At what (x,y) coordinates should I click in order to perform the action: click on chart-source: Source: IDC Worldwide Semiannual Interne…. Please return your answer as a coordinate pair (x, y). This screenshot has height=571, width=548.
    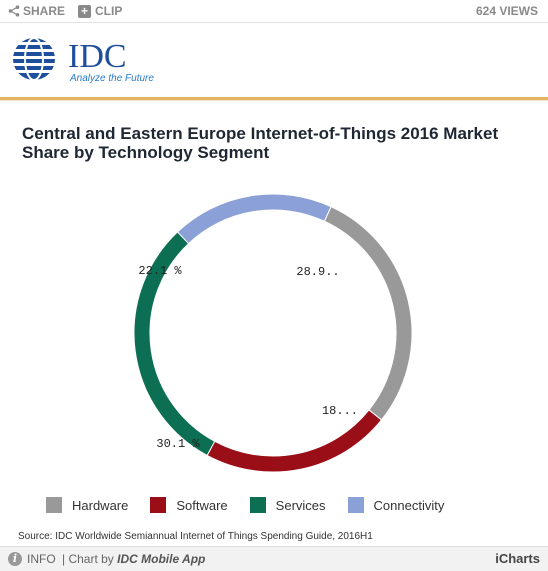
    Looking at the image, I should click on (195, 536).